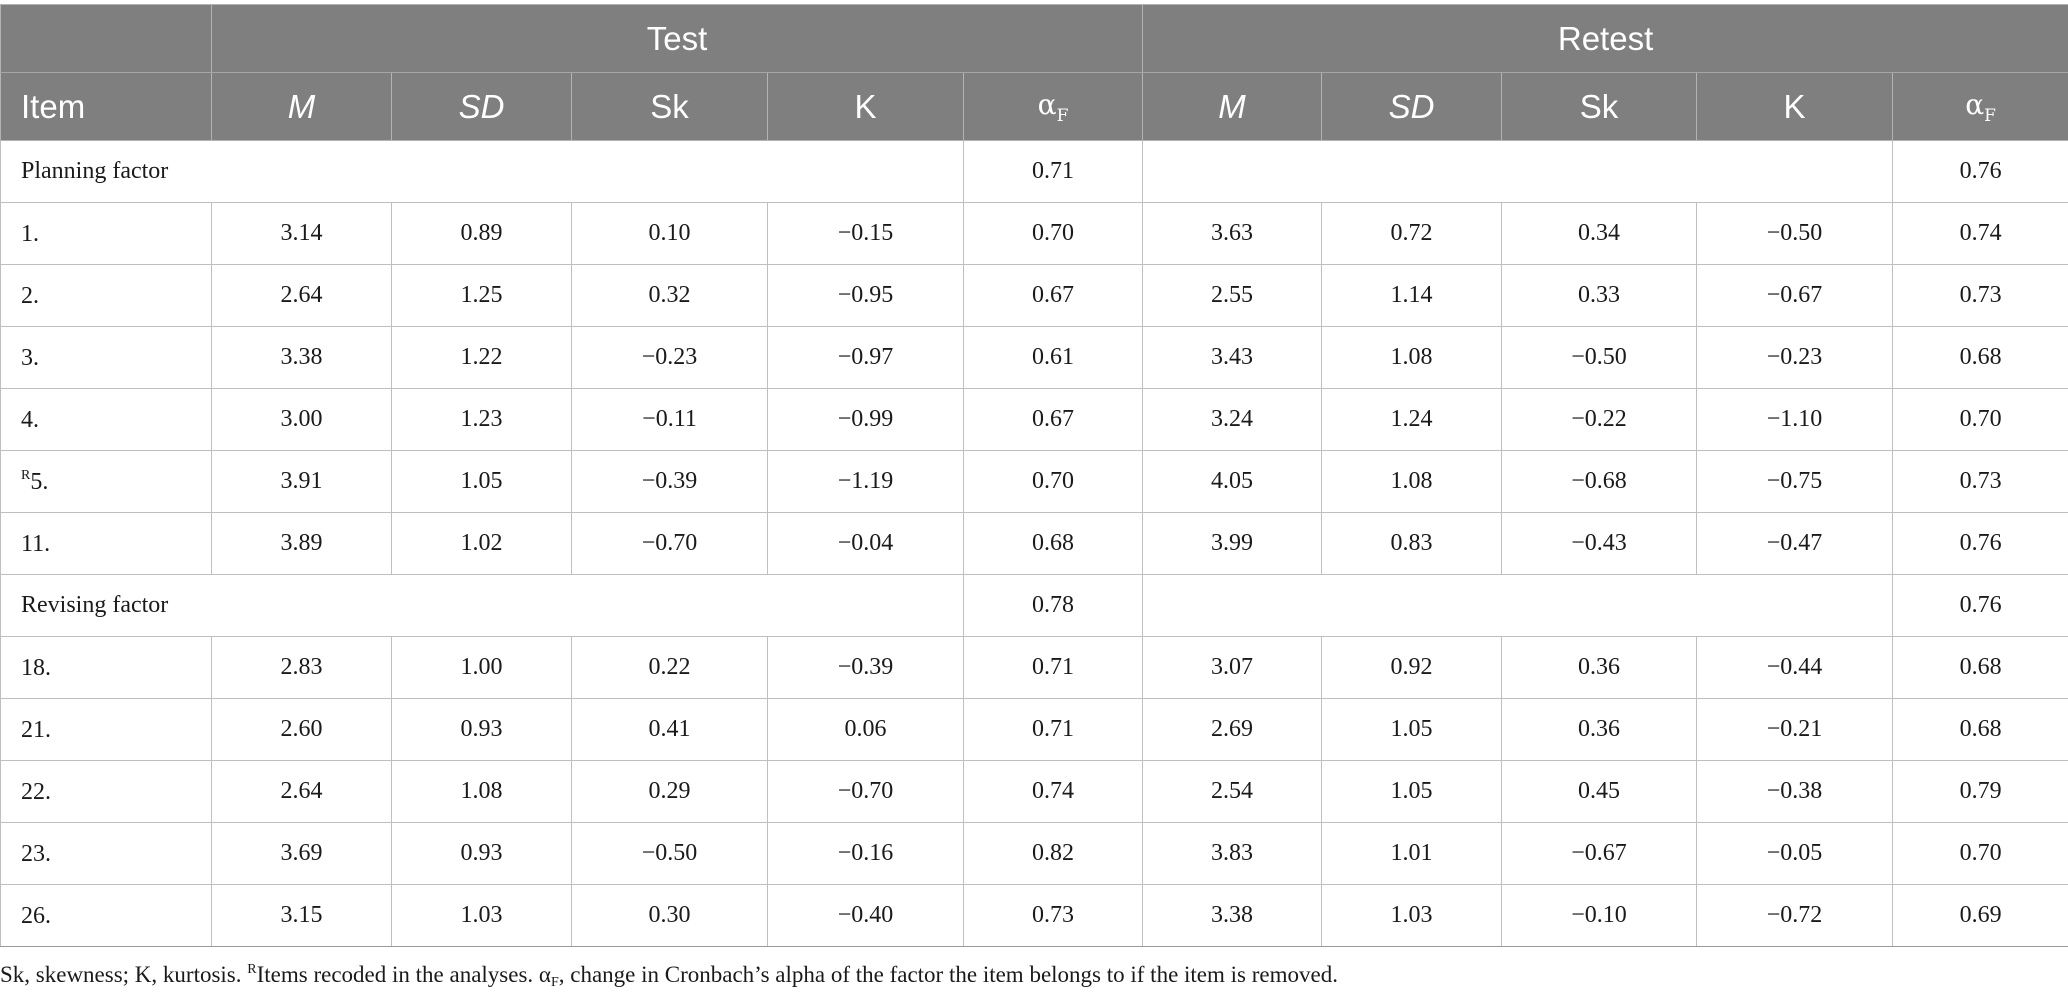 The width and height of the screenshot is (2068, 1001). I want to click on factor-test-alpha: 0.78, so click(1053, 605).